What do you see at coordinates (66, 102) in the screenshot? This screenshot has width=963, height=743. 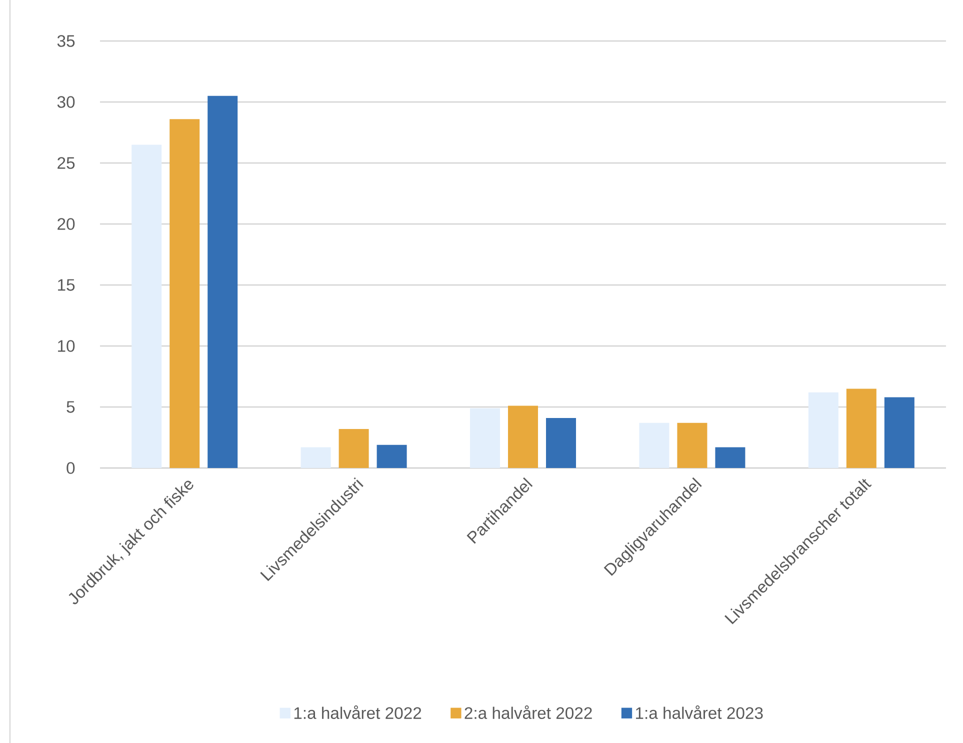 I see `y-tick-label: 30` at bounding box center [66, 102].